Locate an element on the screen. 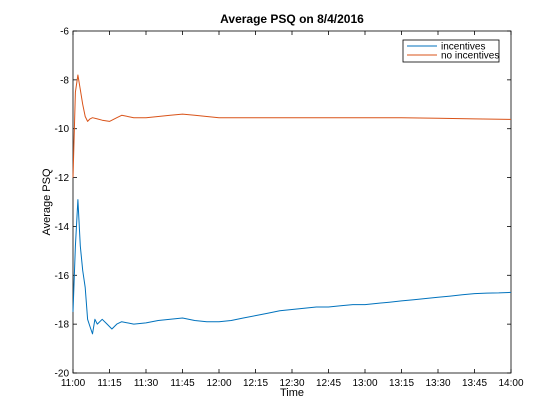  x-tick-label: 14:00 is located at coordinates (510, 383).